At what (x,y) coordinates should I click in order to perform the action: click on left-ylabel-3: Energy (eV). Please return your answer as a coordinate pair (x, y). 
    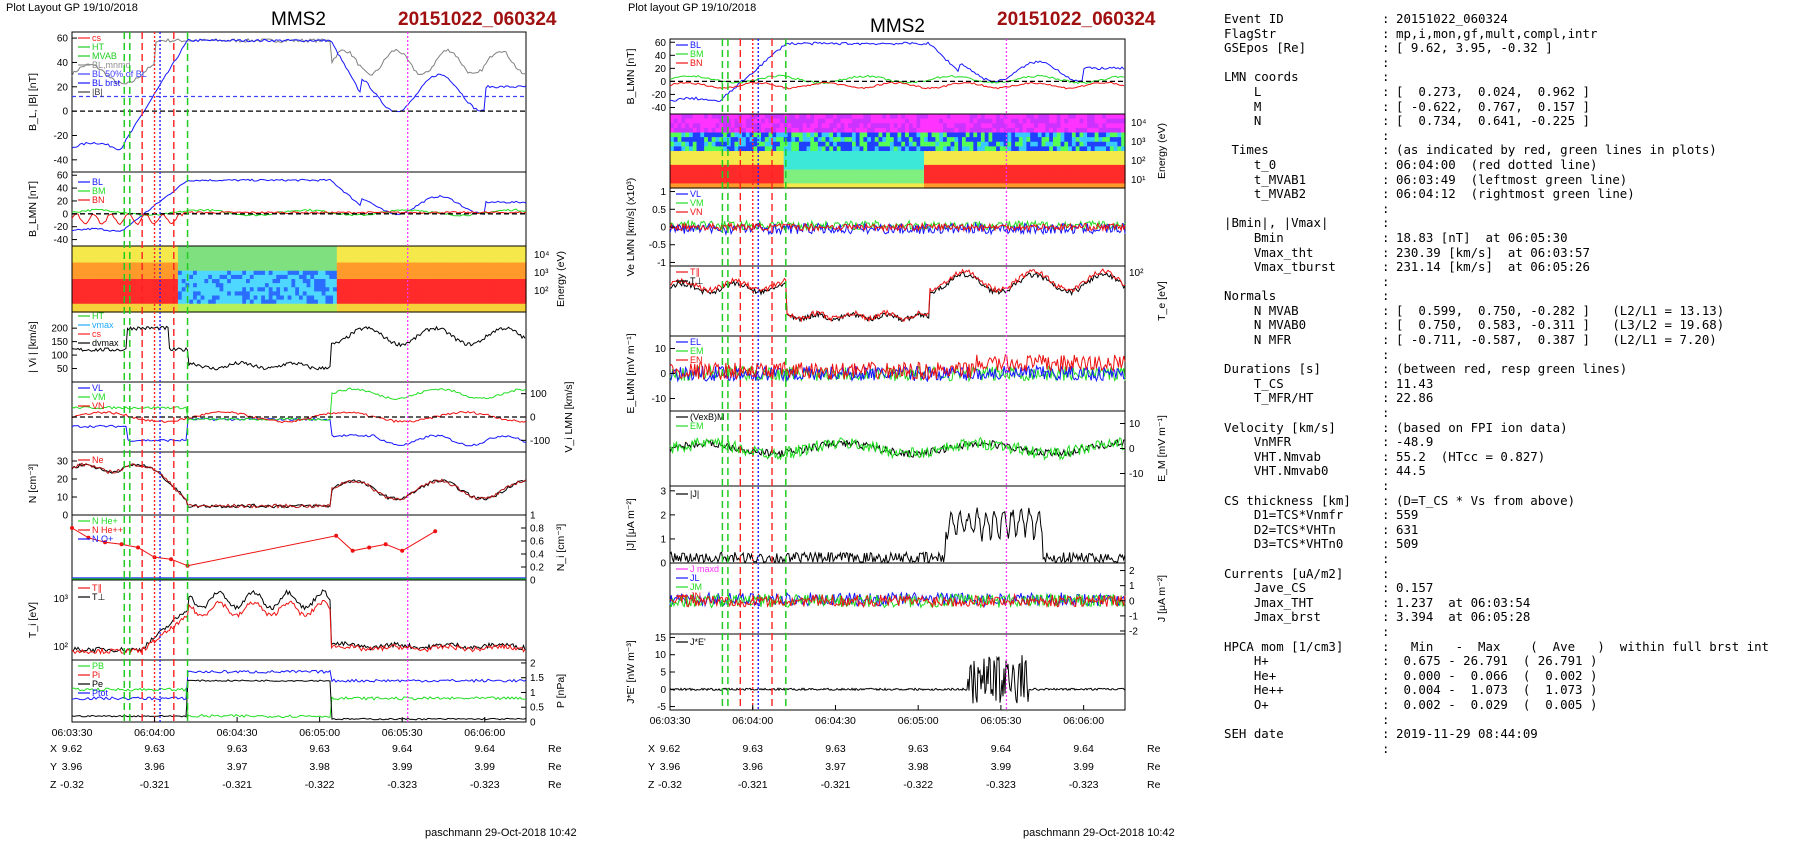
    Looking at the image, I should click on (561, 279).